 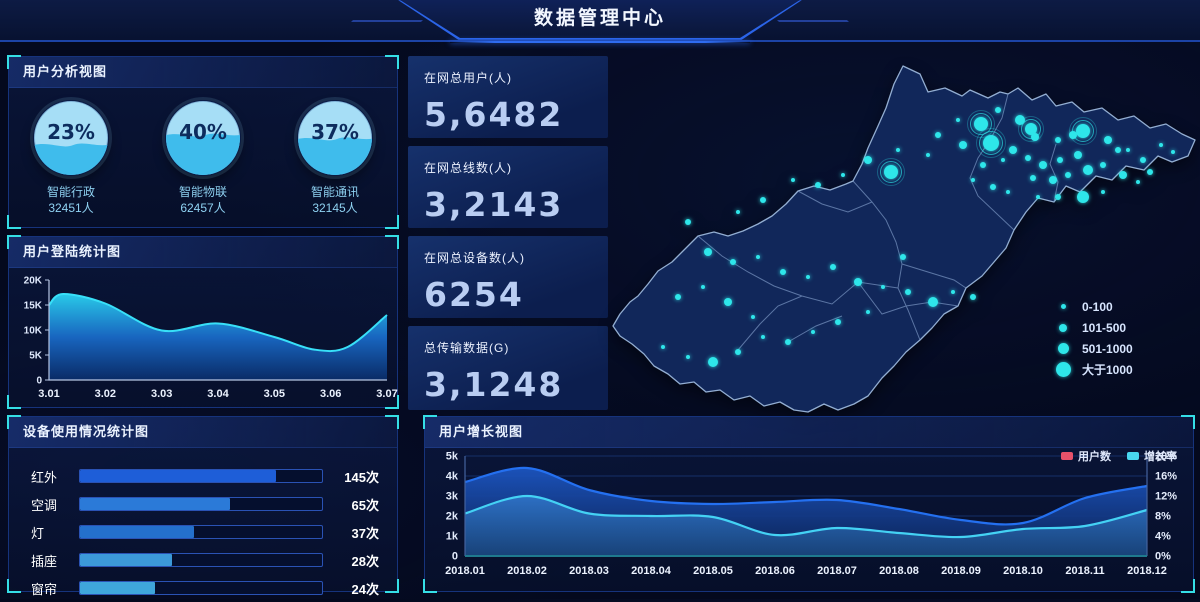 I want to click on gauge-智能通讯: 37% 智能通讯 32145人, so click(x=335, y=158).